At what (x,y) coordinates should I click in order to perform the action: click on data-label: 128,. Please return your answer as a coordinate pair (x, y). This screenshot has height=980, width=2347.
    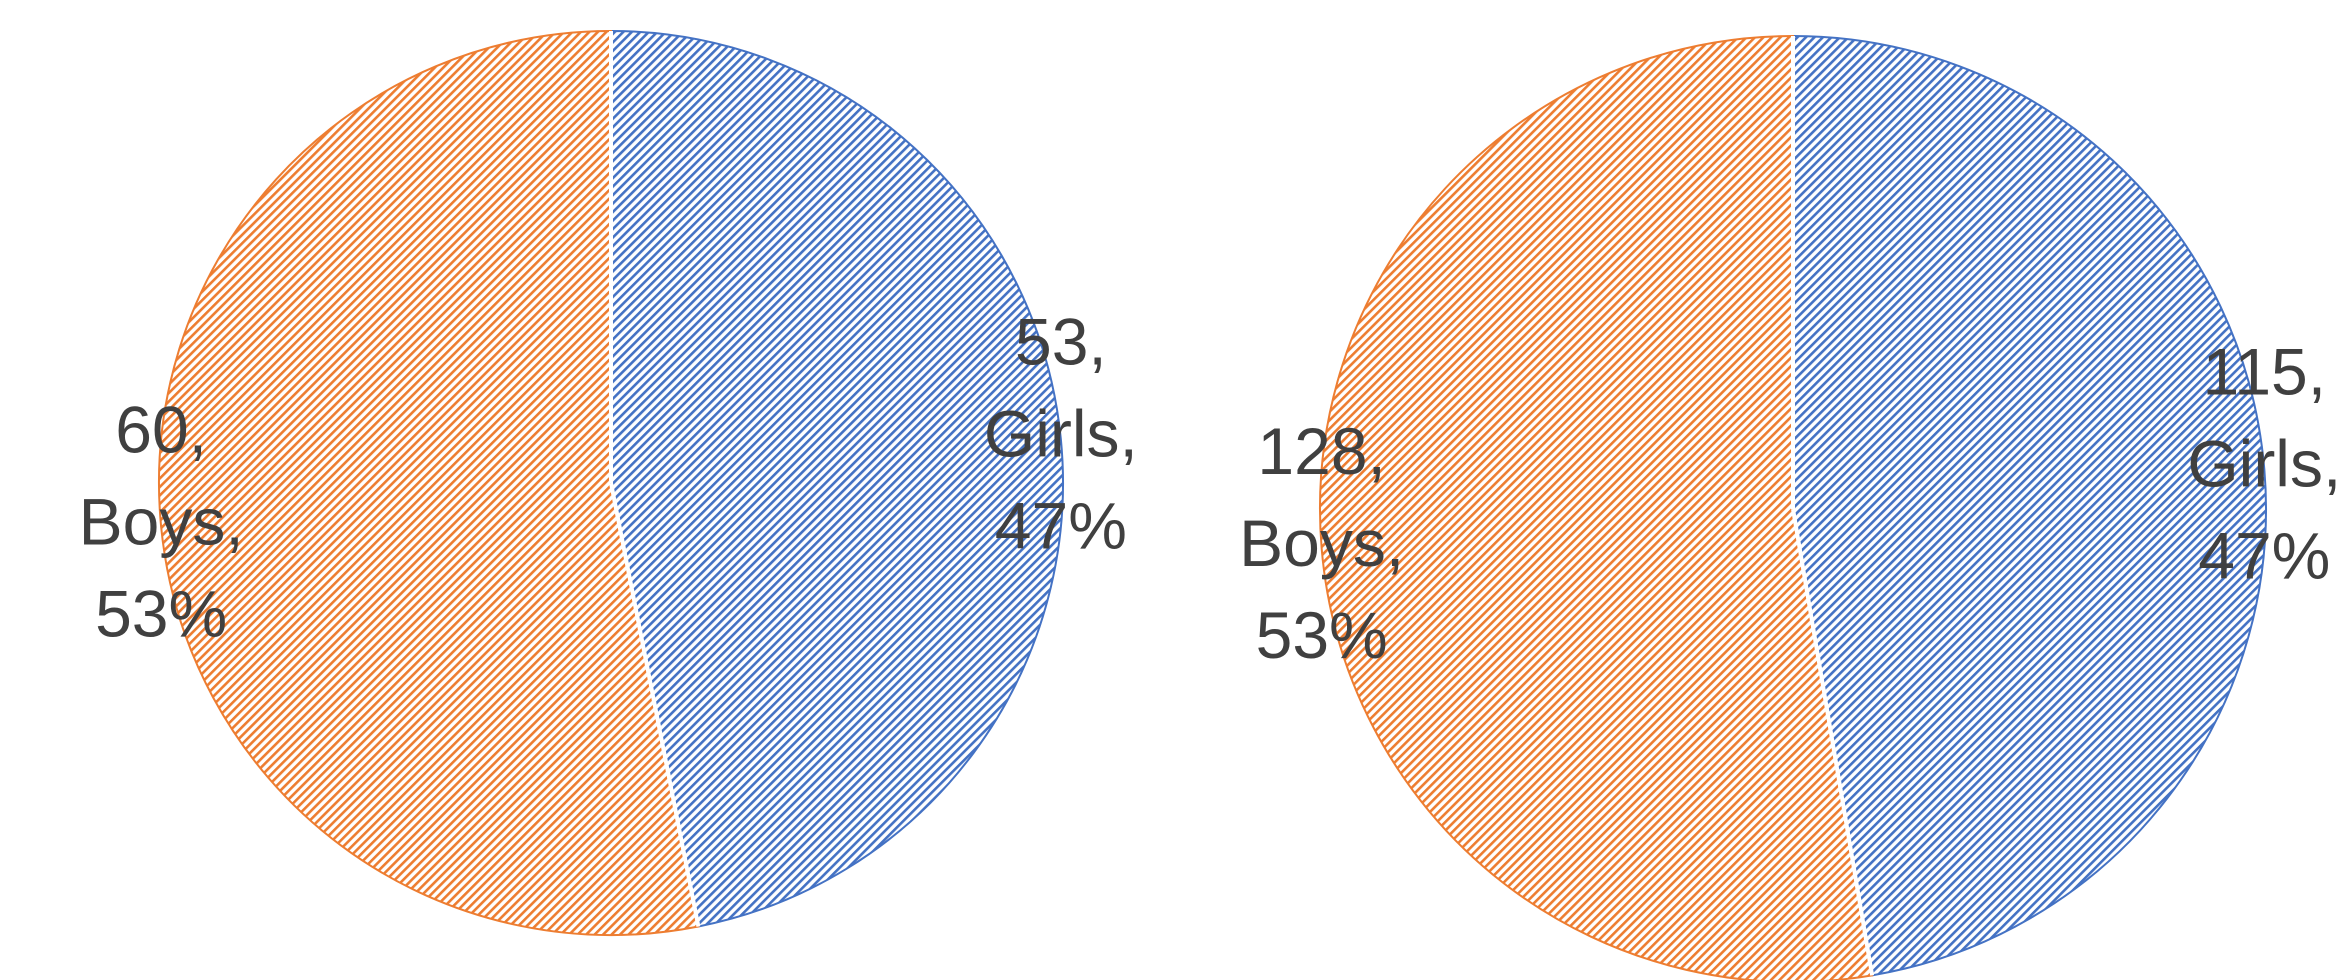
    Looking at the image, I should click on (1321, 451).